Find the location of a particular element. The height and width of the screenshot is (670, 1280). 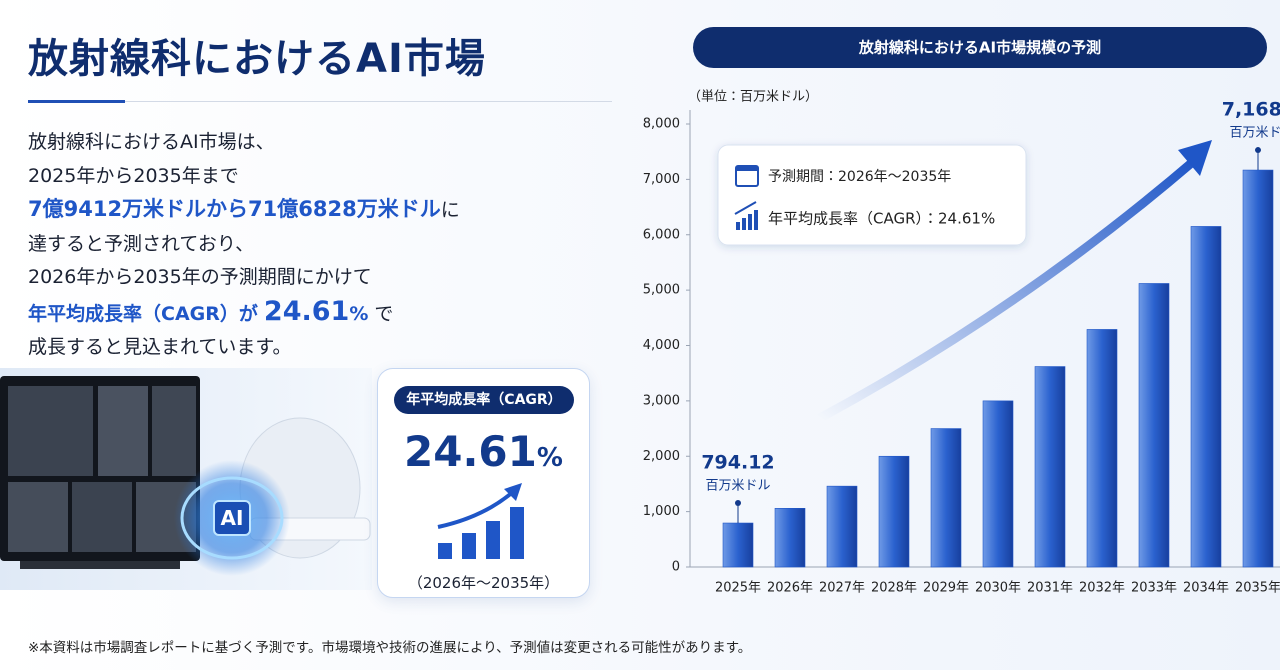

intro-highlight: 年平均成長率（CAGR）が is located at coordinates (143, 313).